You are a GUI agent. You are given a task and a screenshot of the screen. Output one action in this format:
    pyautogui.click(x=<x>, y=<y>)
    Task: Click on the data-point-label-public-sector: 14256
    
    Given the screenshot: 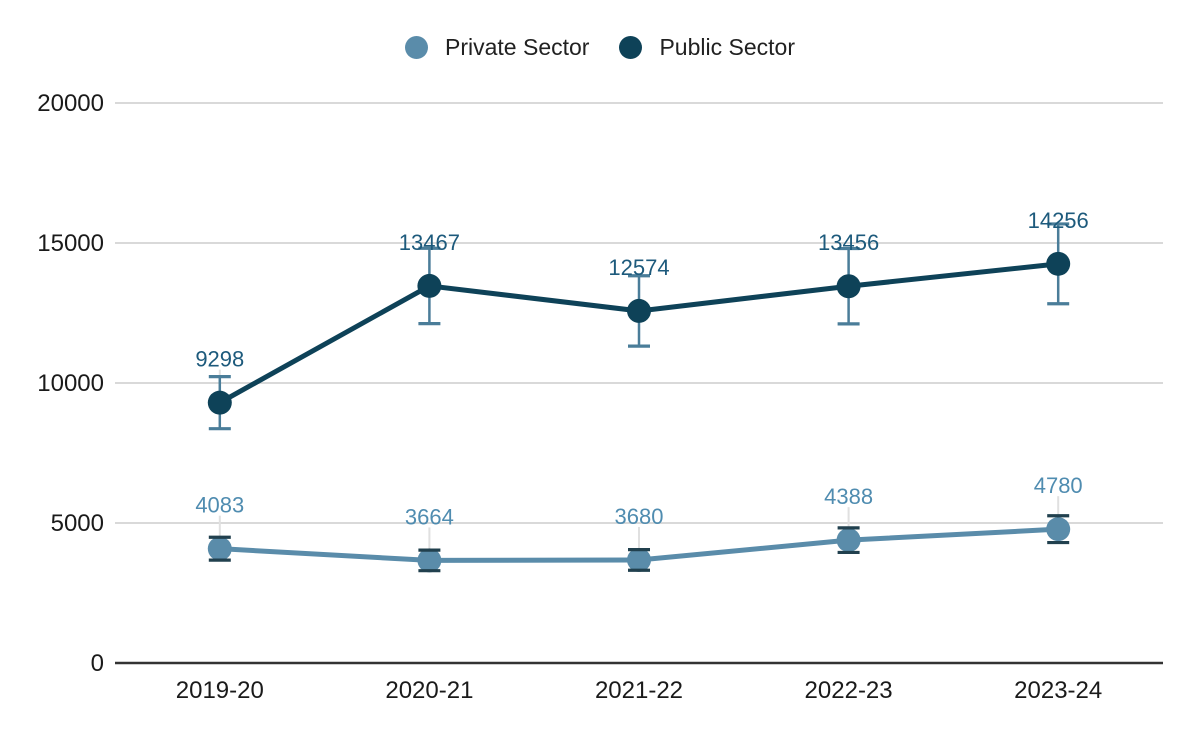 What is the action you would take?
    pyautogui.click(x=1058, y=220)
    